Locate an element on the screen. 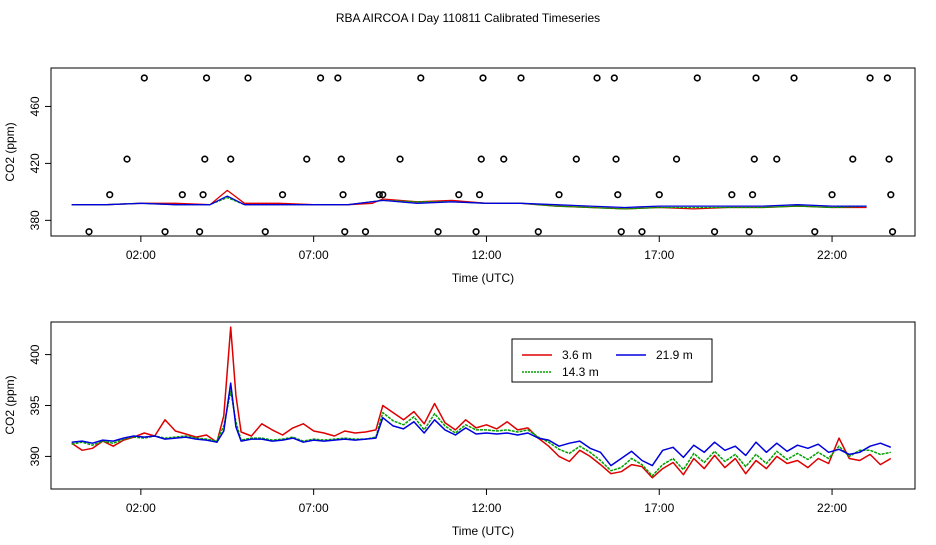  top-x-tick-label: 12:00 is located at coordinates (486, 255).